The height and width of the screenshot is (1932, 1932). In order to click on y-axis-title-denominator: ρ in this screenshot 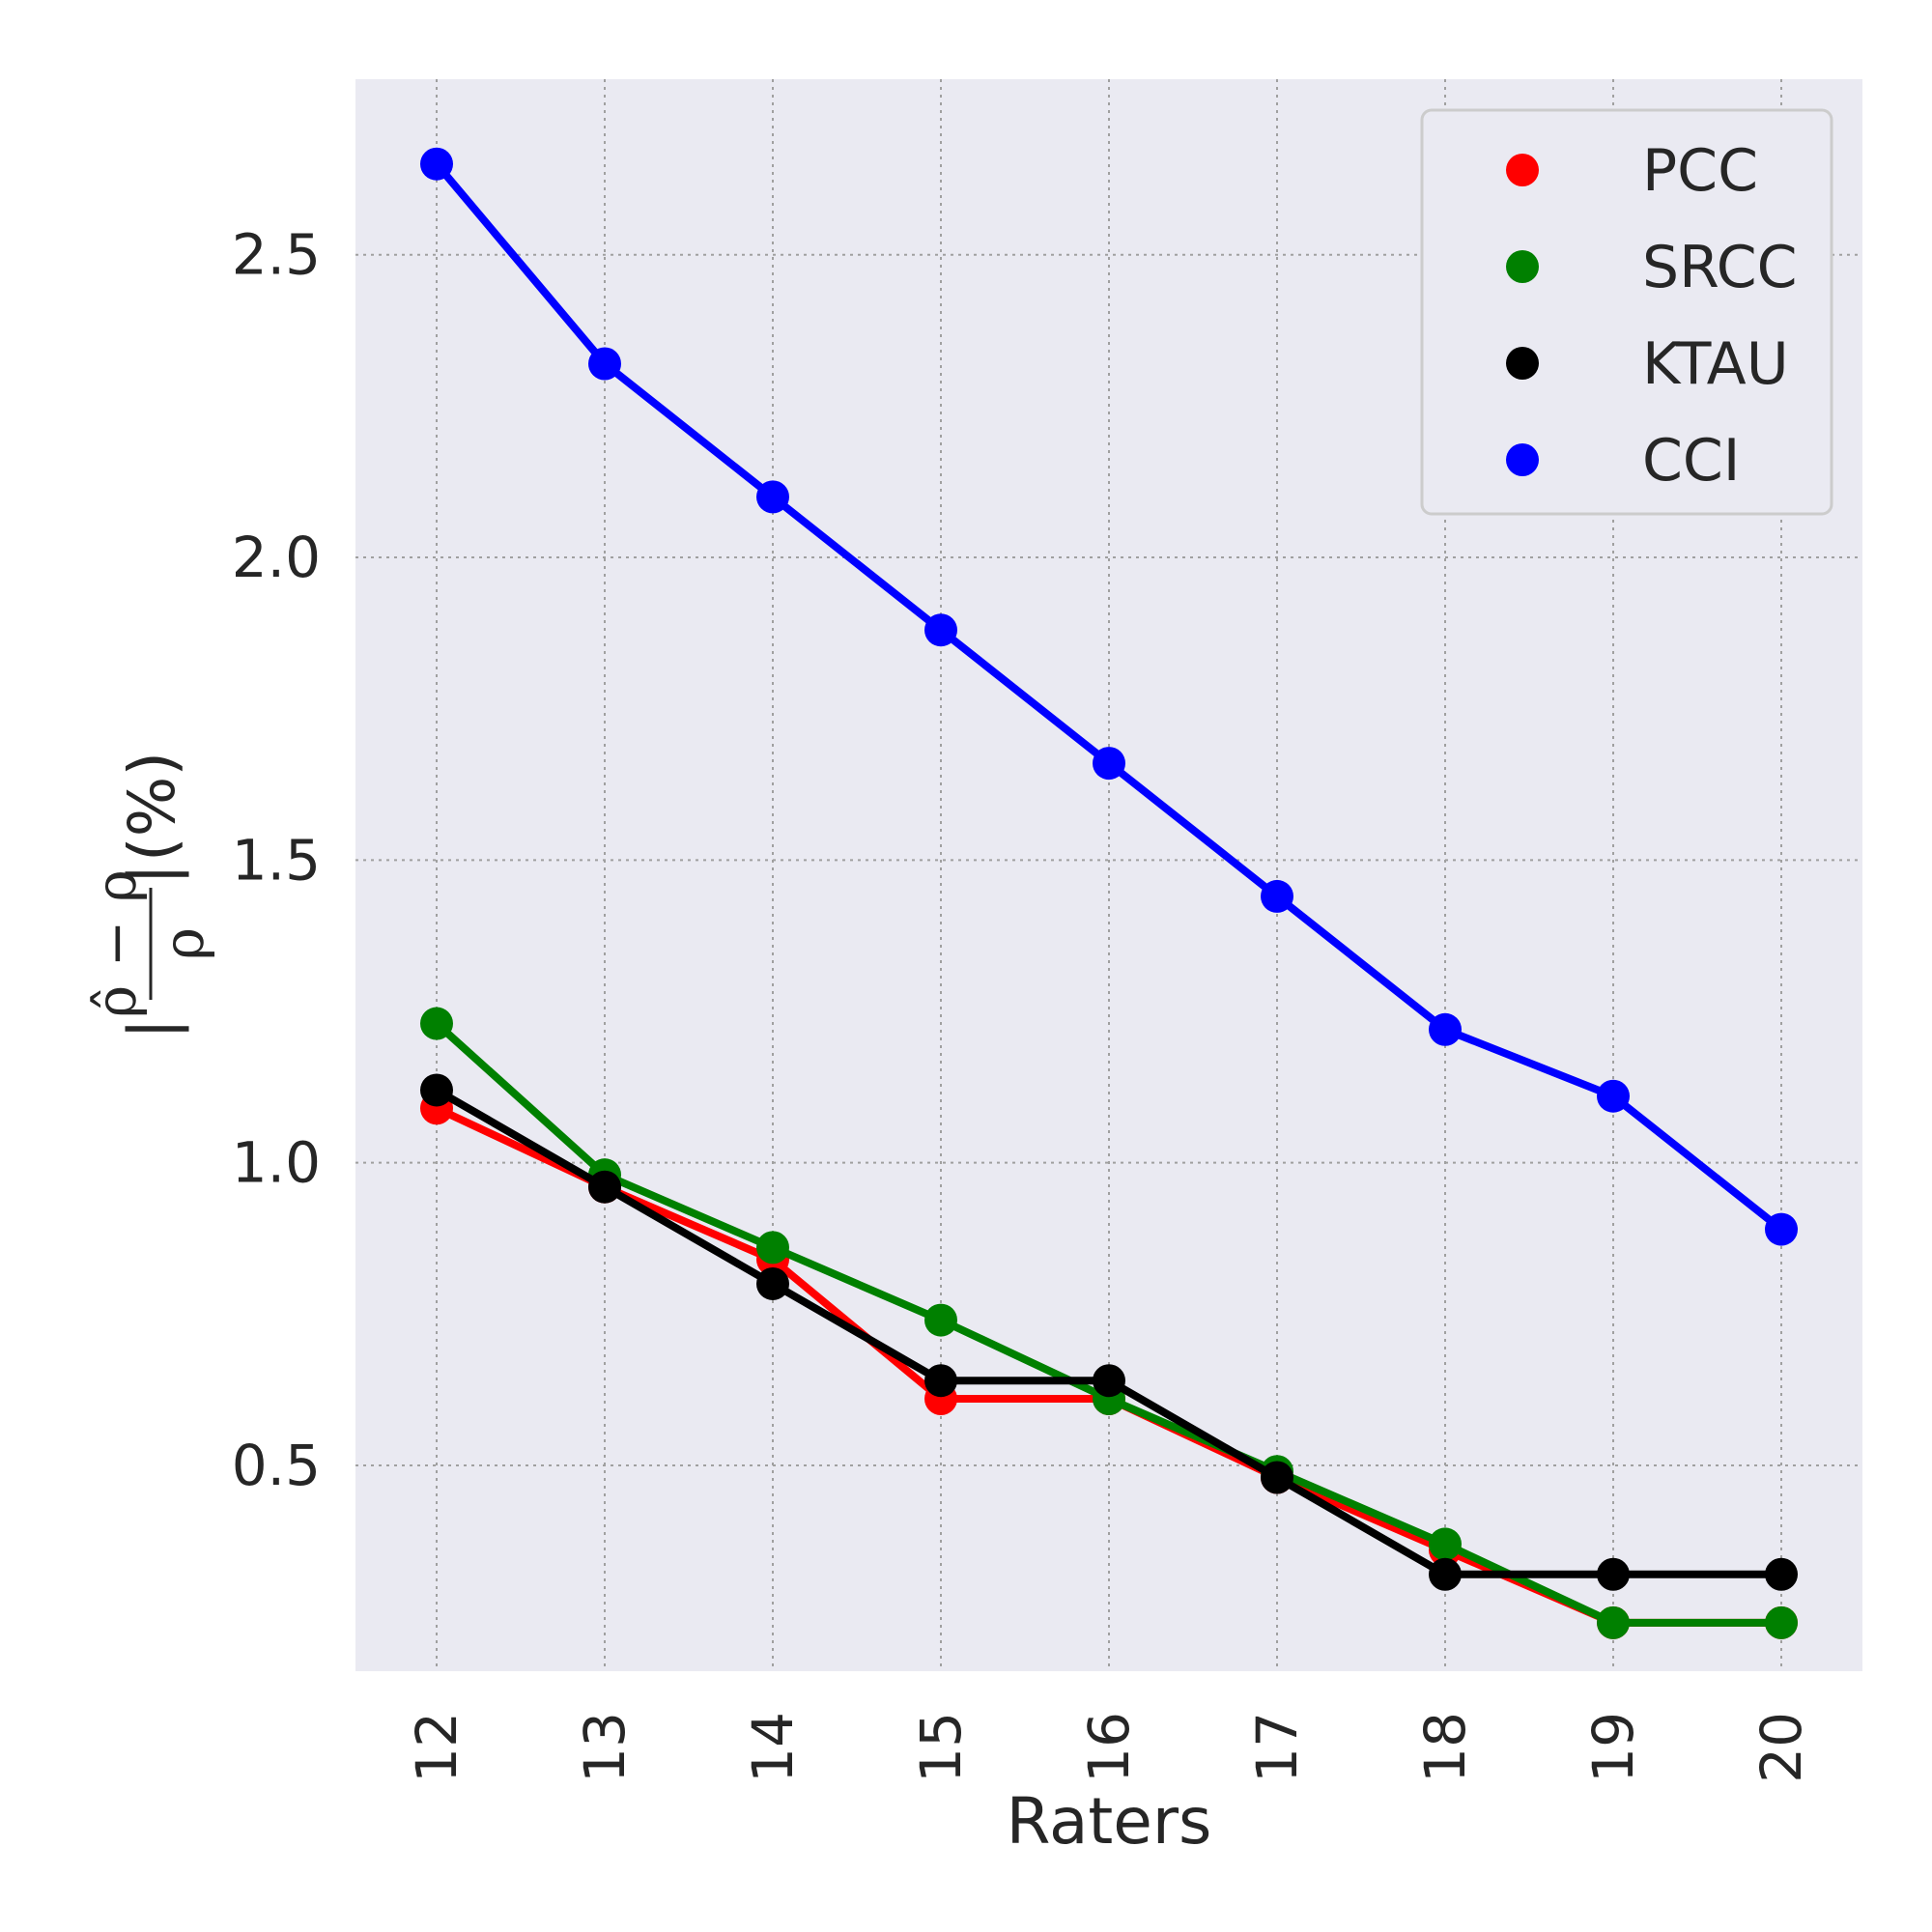, I will do `click(183, 943)`.